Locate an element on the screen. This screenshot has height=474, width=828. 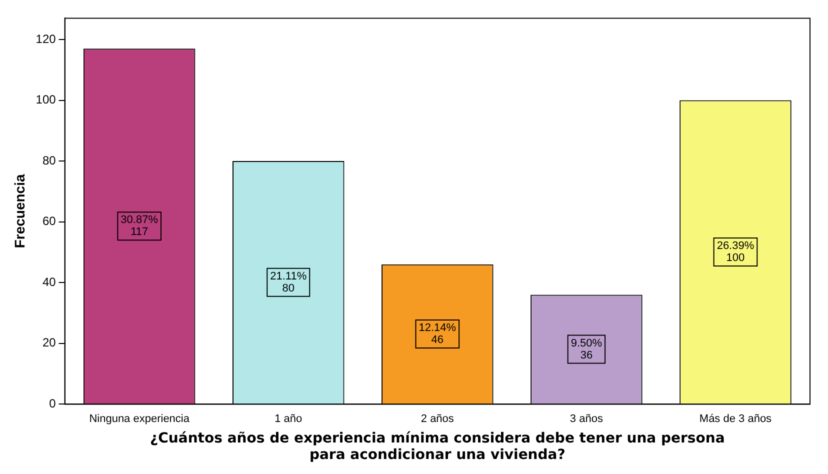
y-tick-label: 60 is located at coordinates (49, 221).